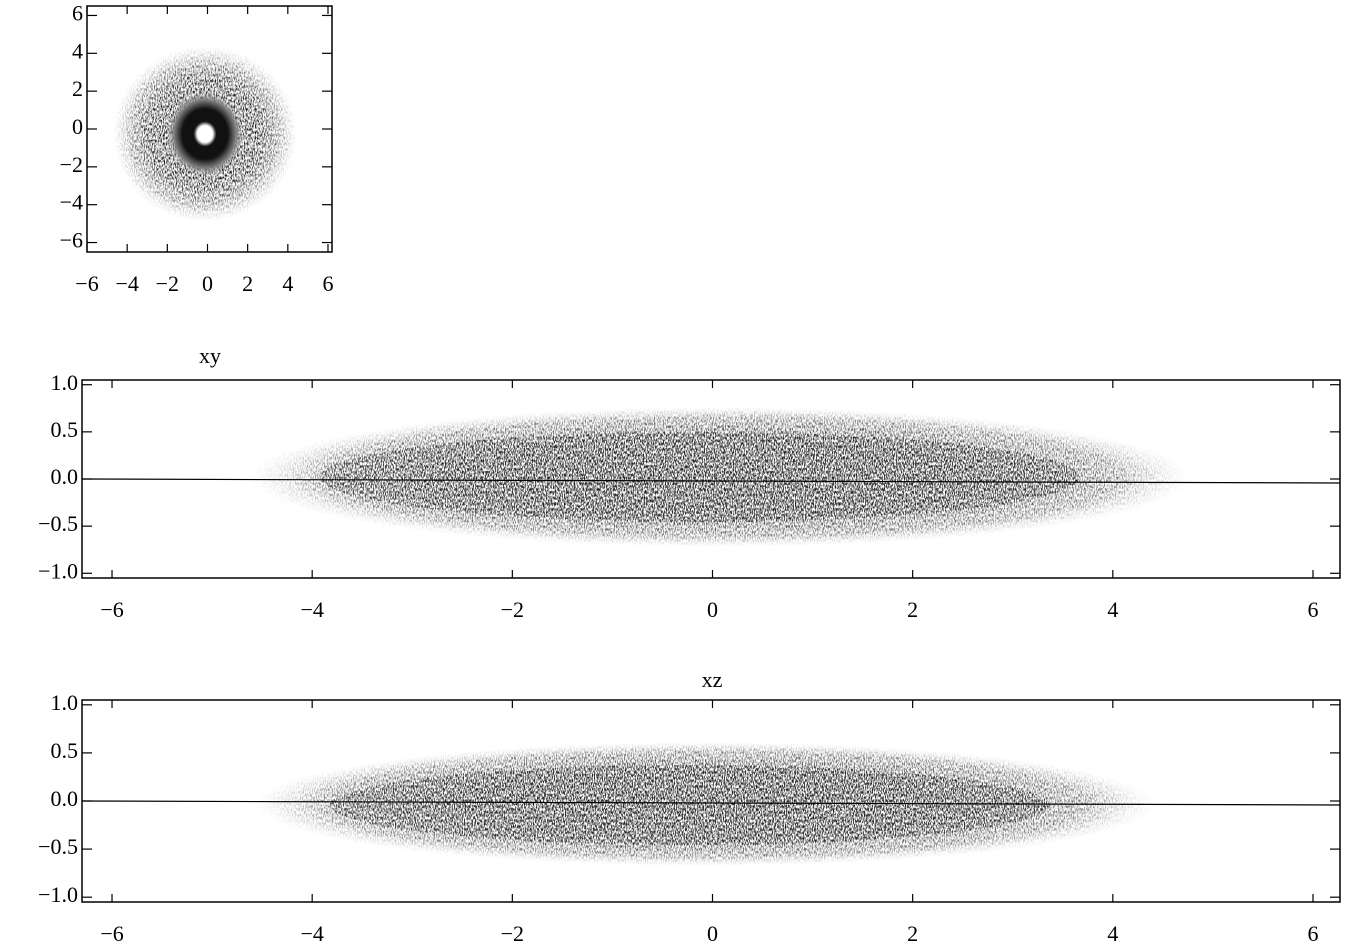 Image resolution: width=1352 pixels, height=951 pixels. Describe the element at coordinates (712, 679) in the screenshot. I see `plot-title: xz` at that location.